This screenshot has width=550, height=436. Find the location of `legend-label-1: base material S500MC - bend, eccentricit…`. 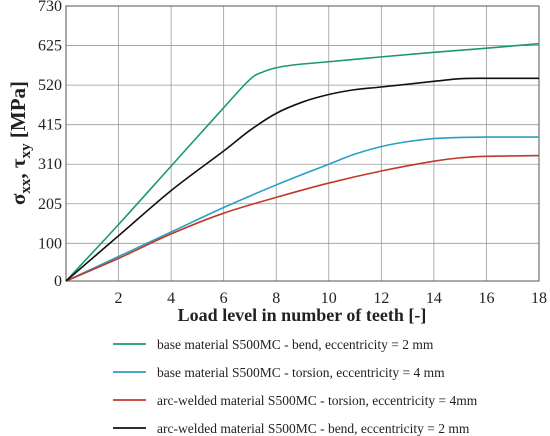

legend-label-1: base material S500MC - bend, eccentricit… is located at coordinates (295, 344).